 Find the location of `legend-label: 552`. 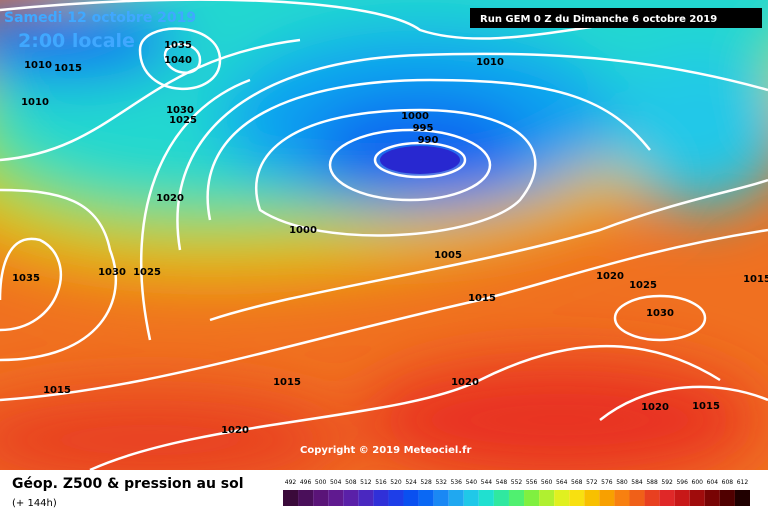

legend-label: 552 is located at coordinates (517, 482).